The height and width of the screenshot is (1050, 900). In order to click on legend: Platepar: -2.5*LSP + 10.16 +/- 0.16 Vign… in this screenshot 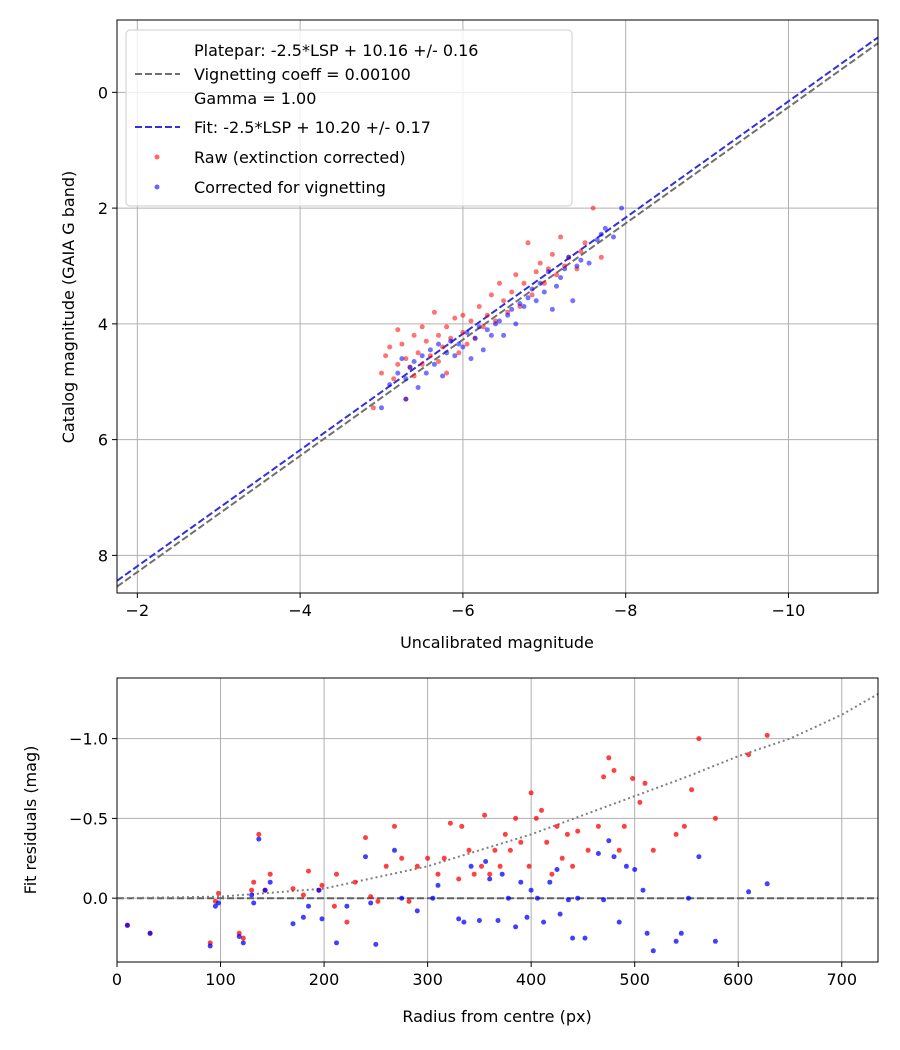, I will do `click(349, 118)`.